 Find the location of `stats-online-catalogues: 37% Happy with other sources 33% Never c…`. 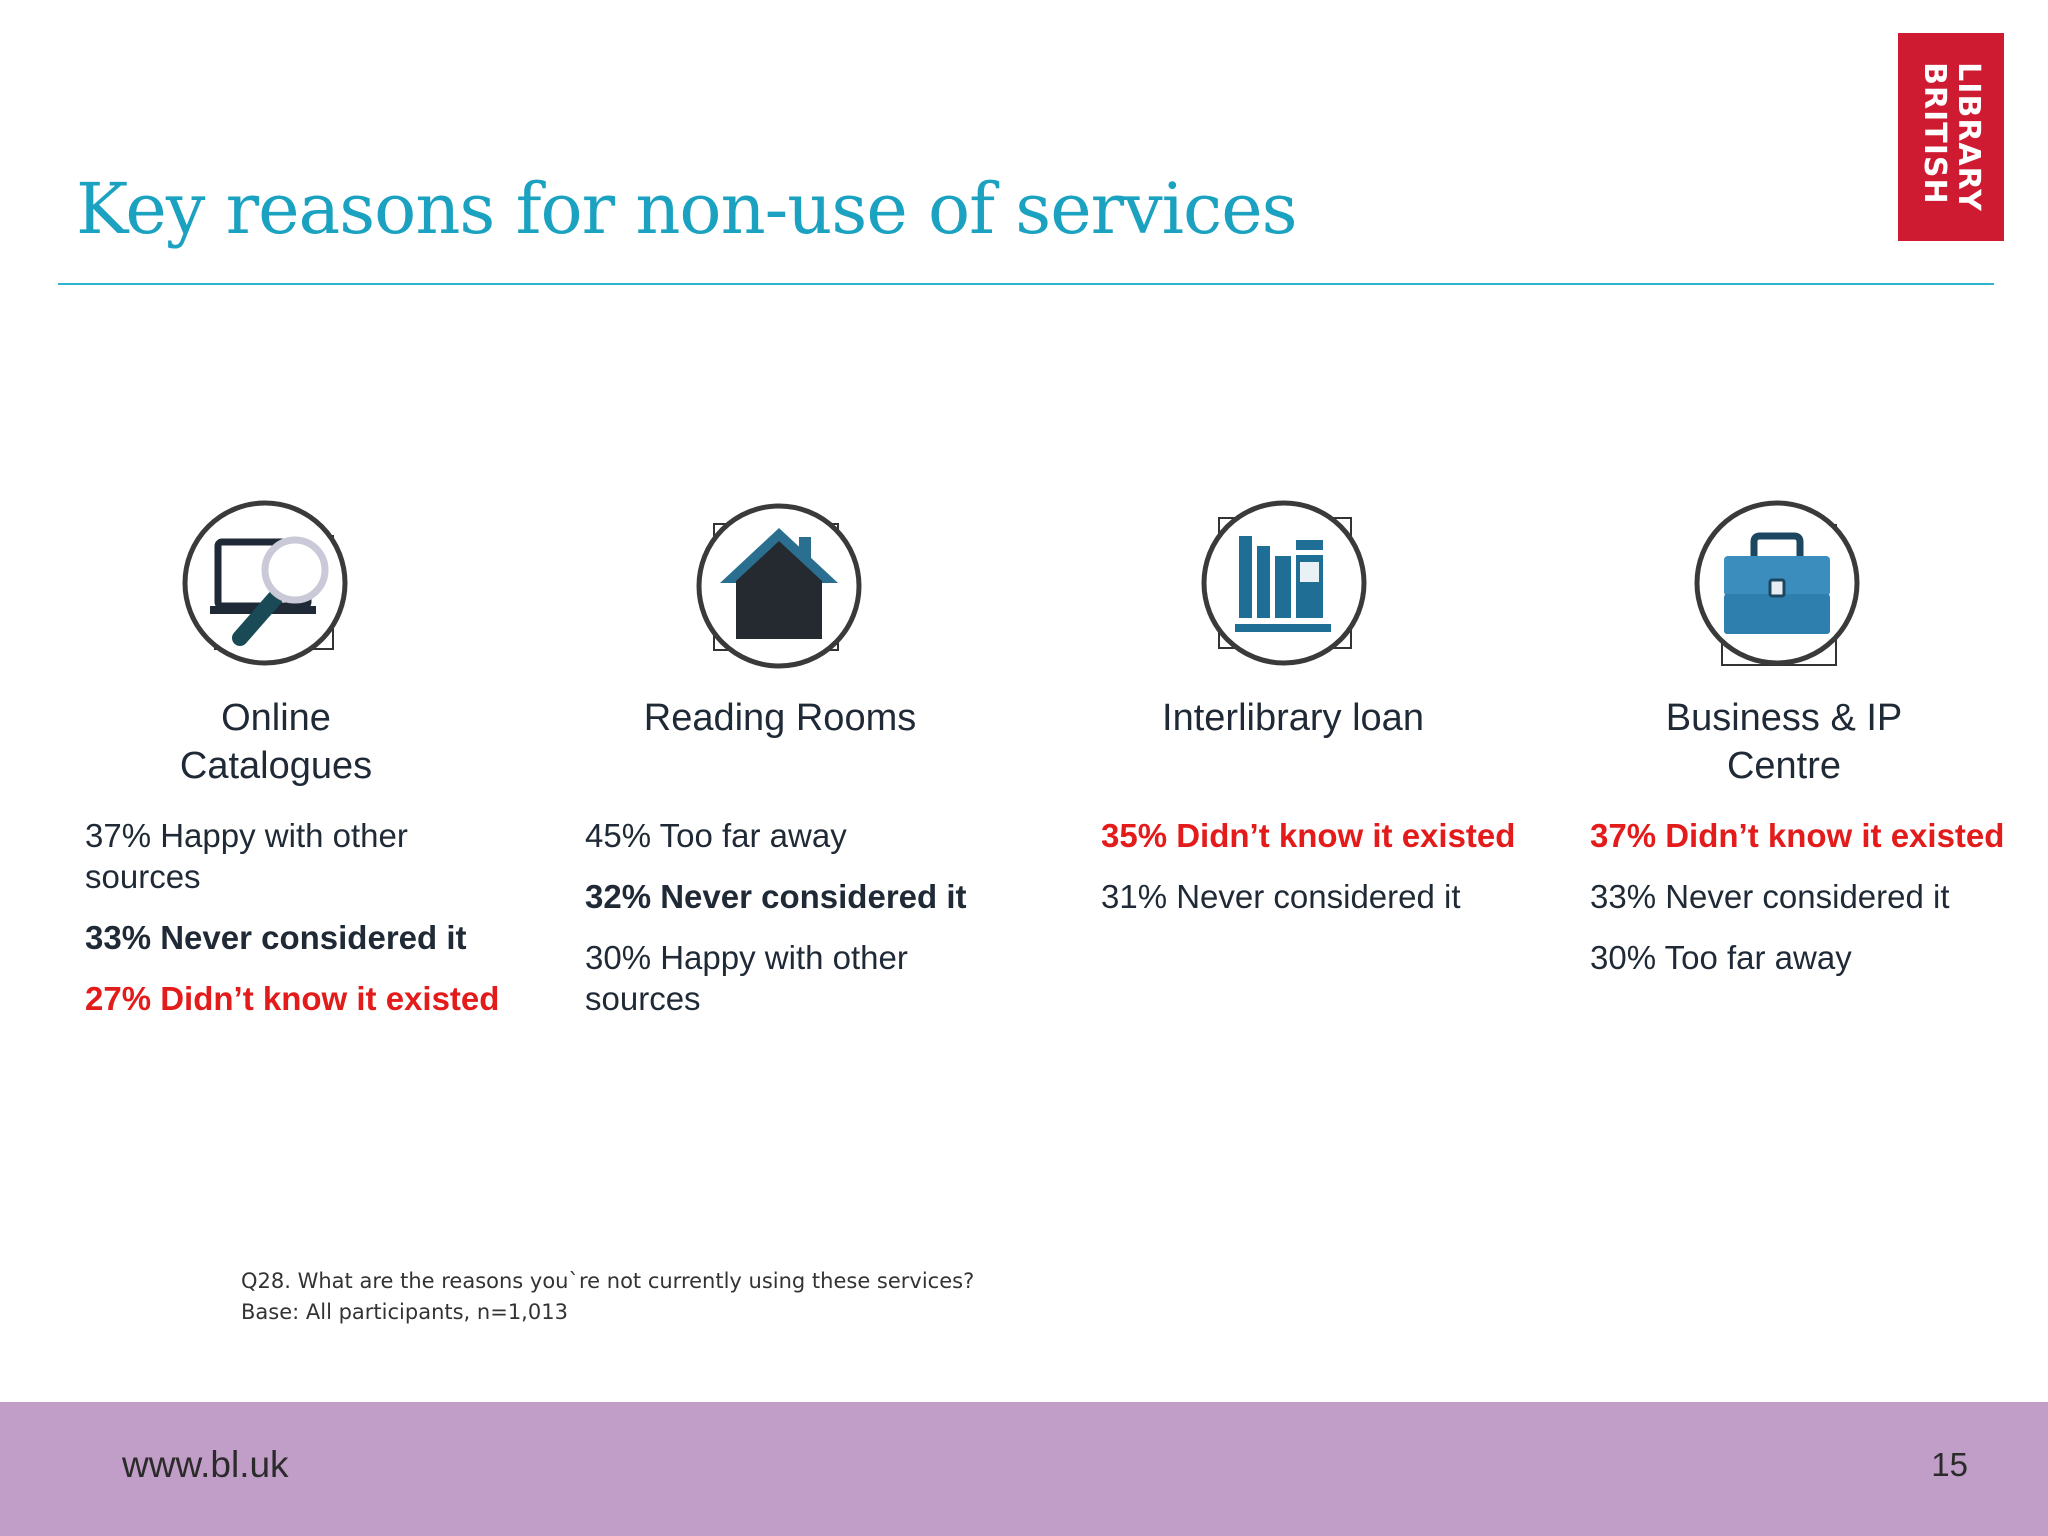

stats-online-catalogues: 37% Happy with other sources 33% Never c… is located at coordinates (305, 927).